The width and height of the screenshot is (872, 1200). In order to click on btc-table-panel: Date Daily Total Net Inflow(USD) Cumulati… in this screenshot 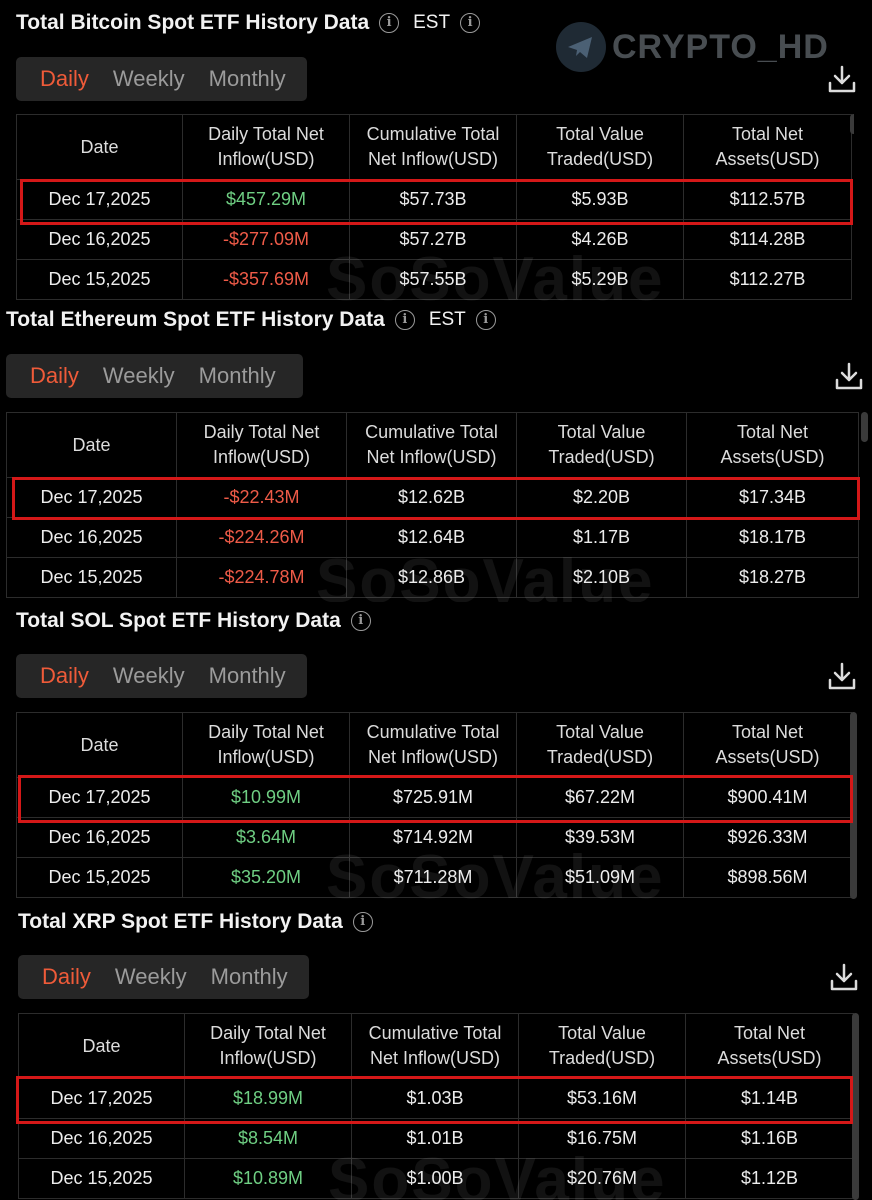, I will do `click(435, 207)`.